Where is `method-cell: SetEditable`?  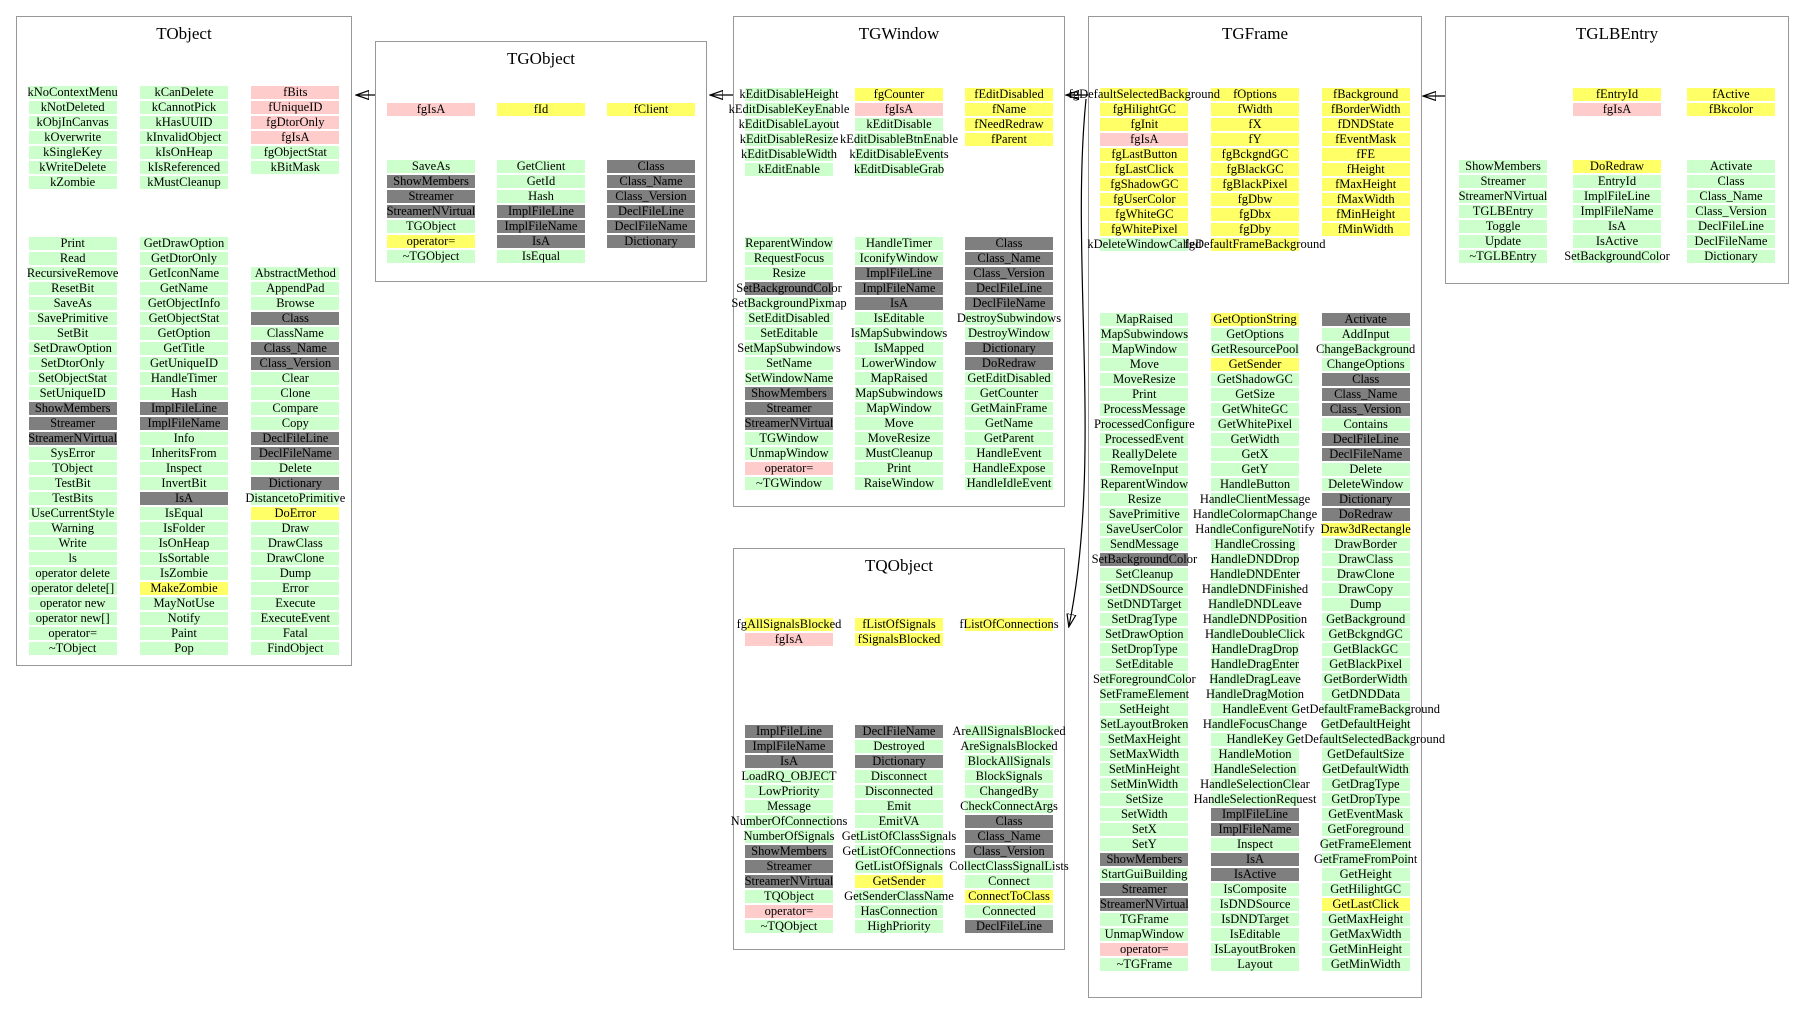
method-cell: SetEditable is located at coordinates (789, 333).